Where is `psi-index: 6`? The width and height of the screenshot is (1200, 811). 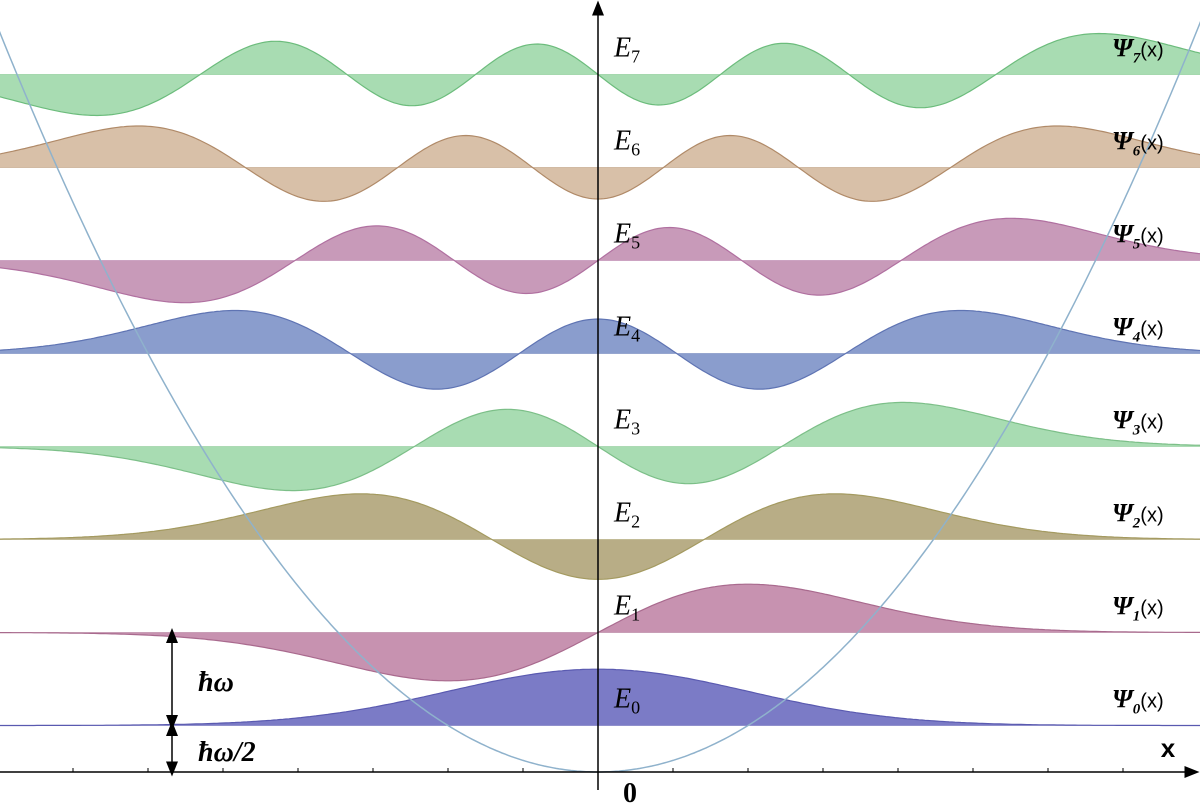
psi-index: 6 is located at coordinates (1137, 152).